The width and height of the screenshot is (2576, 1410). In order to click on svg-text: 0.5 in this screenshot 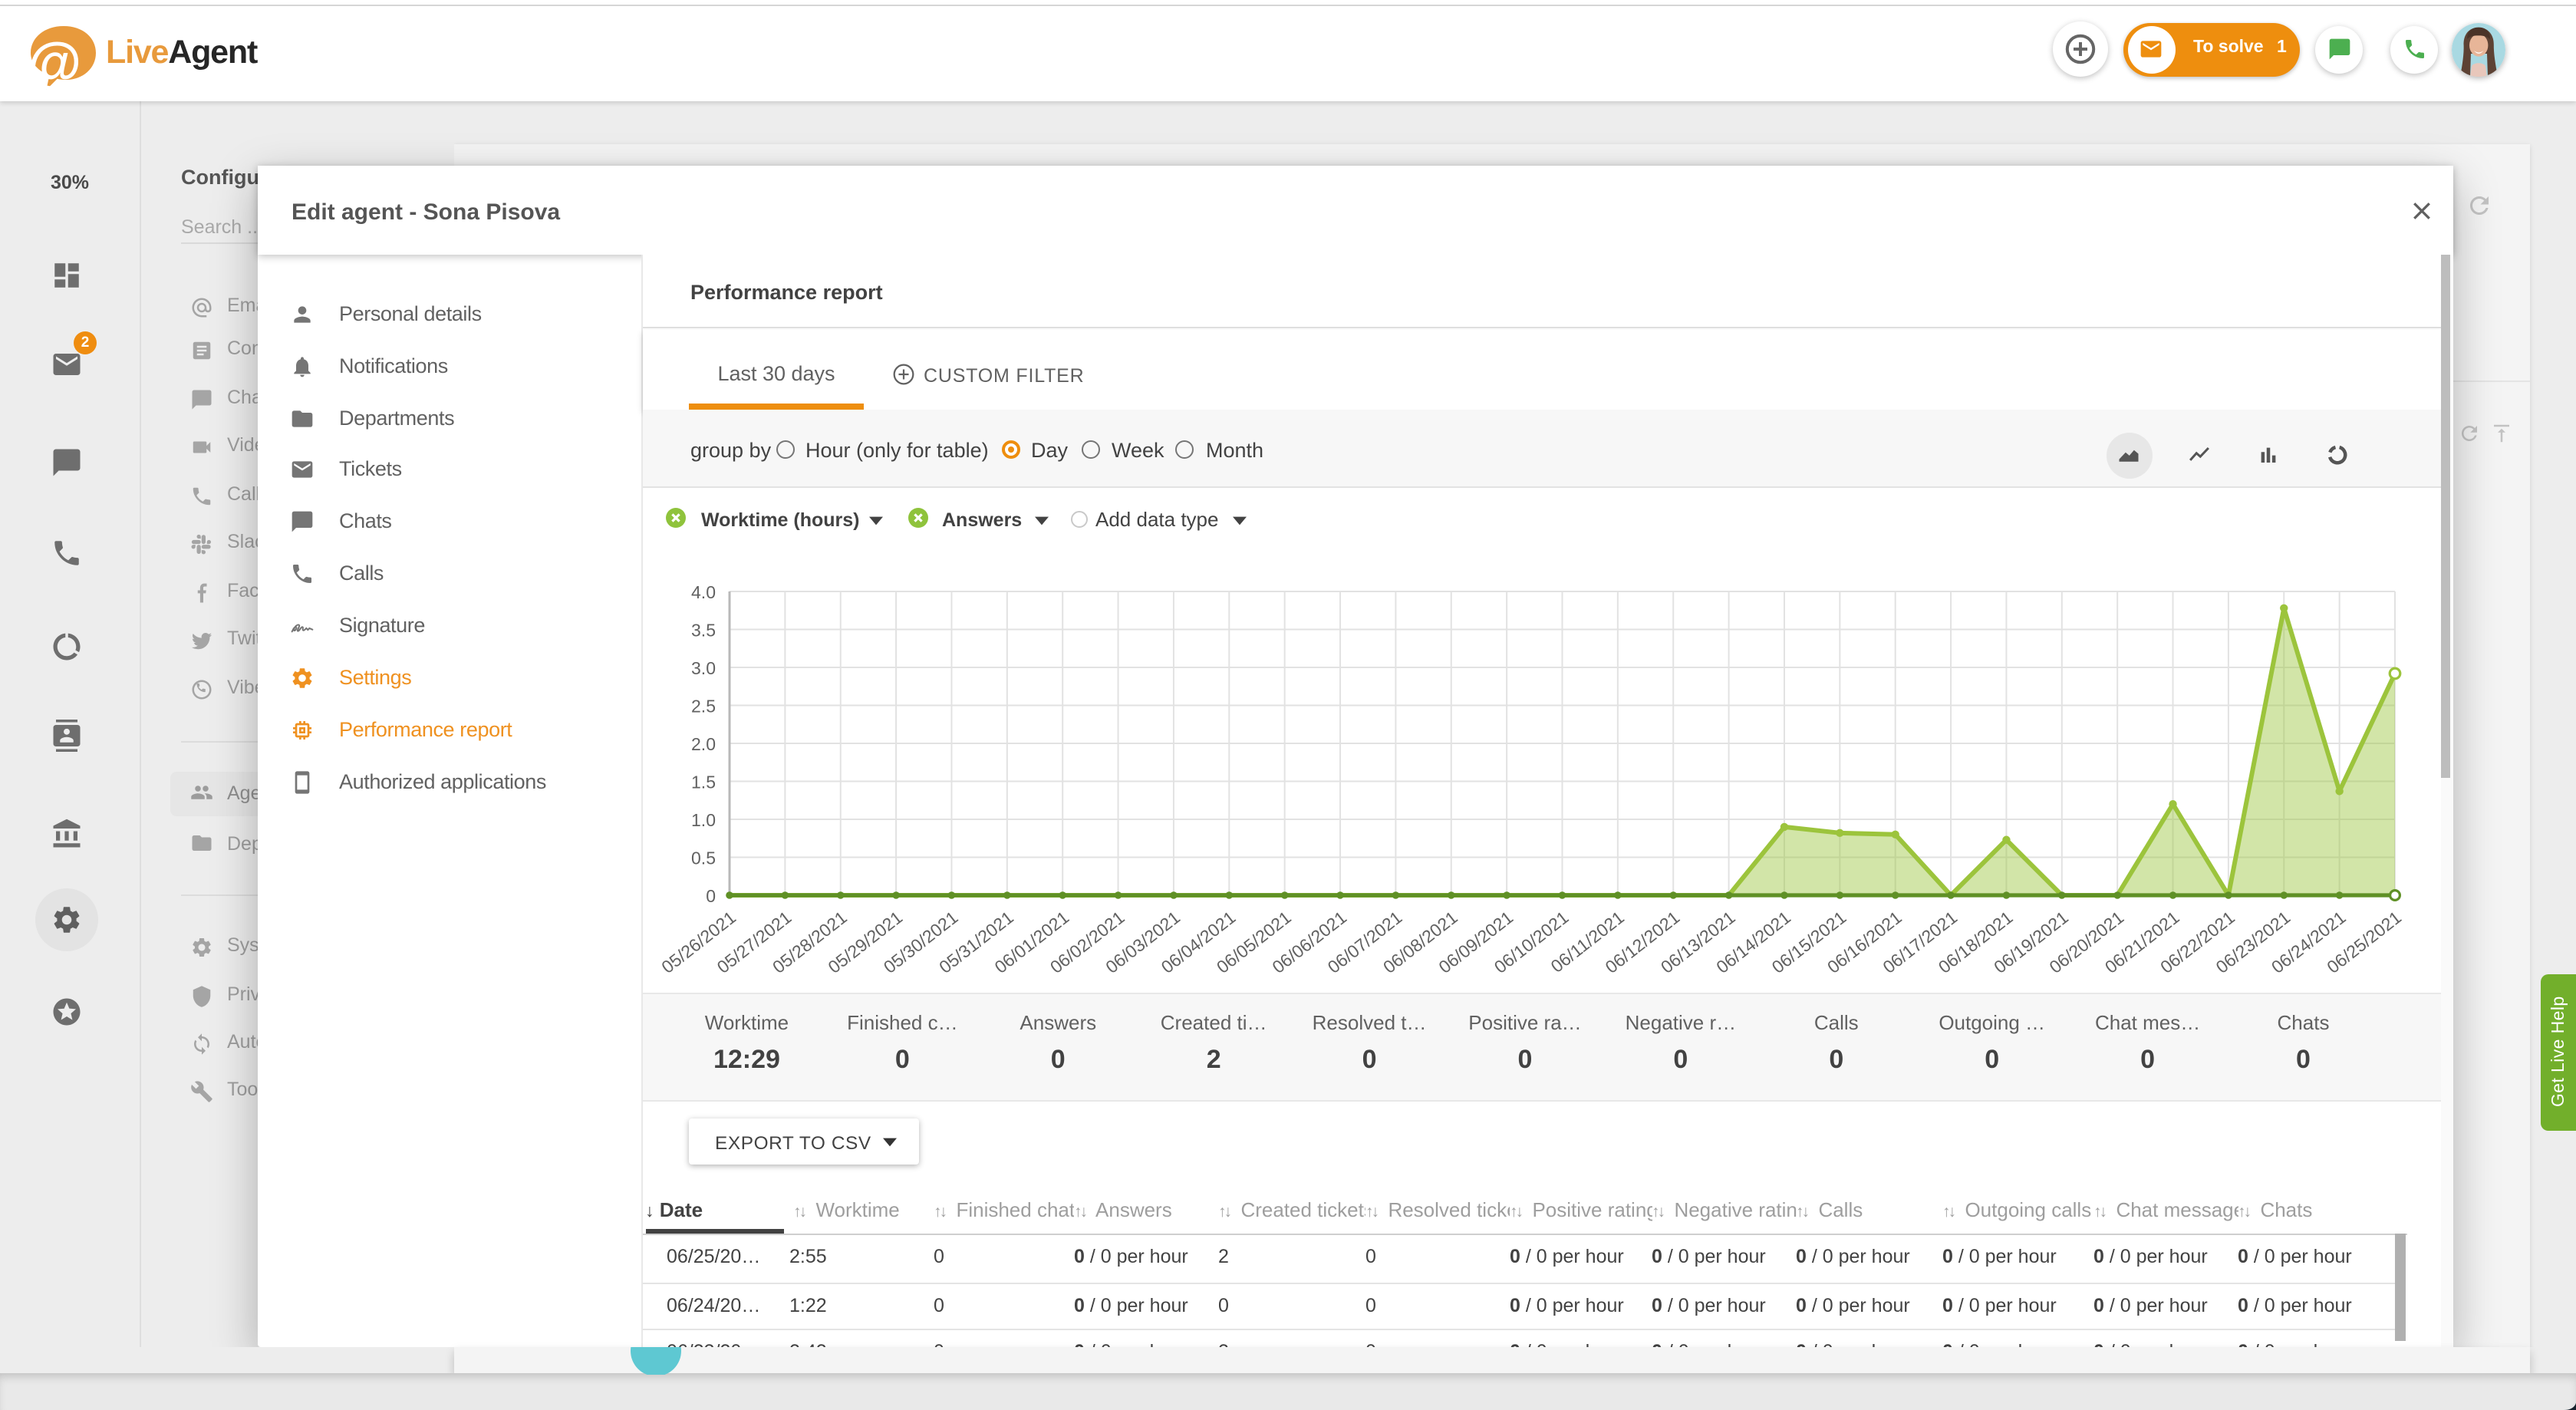, I will do `click(703, 858)`.